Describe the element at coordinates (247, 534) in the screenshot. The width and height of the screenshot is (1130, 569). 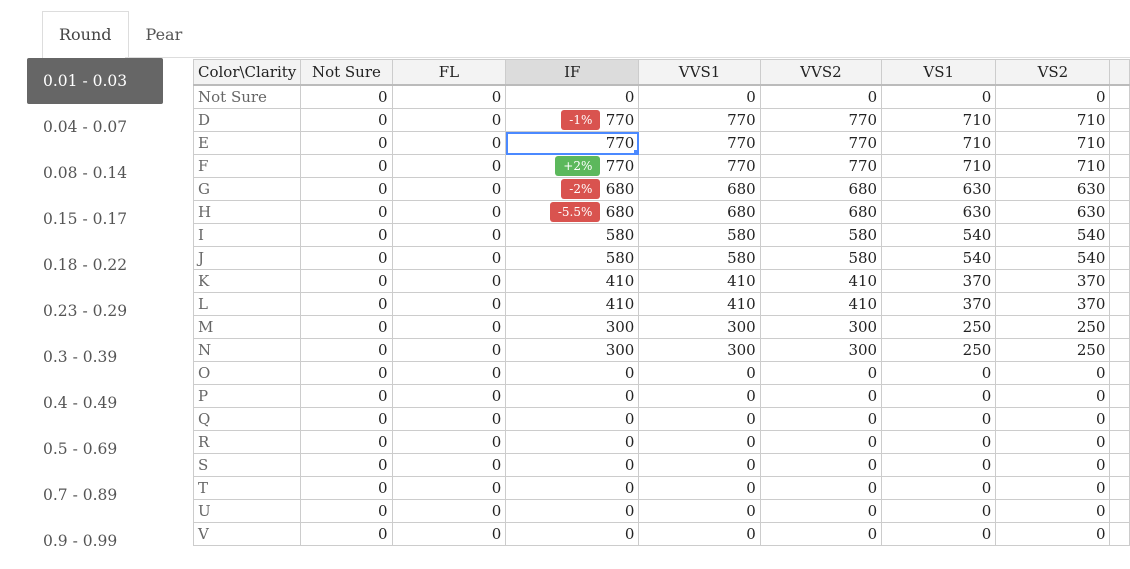
I see `row-header: V` at that location.